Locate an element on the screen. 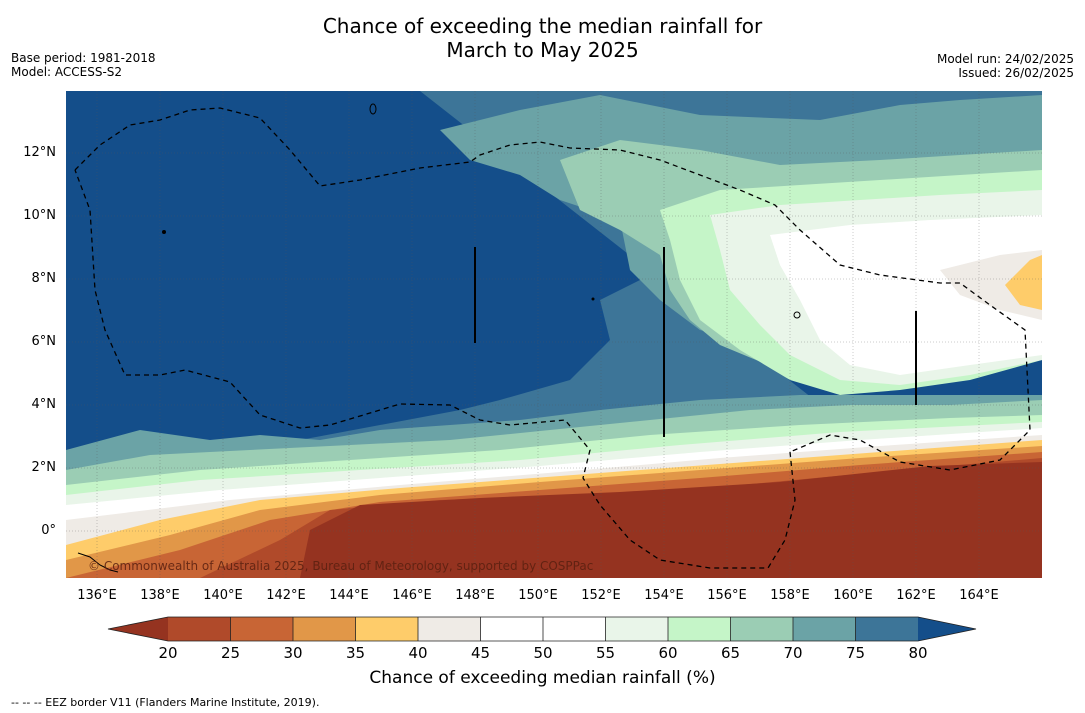  meta-left: Base period: 1981-2018 Model: ACCESS-S2 is located at coordinates (83, 65).